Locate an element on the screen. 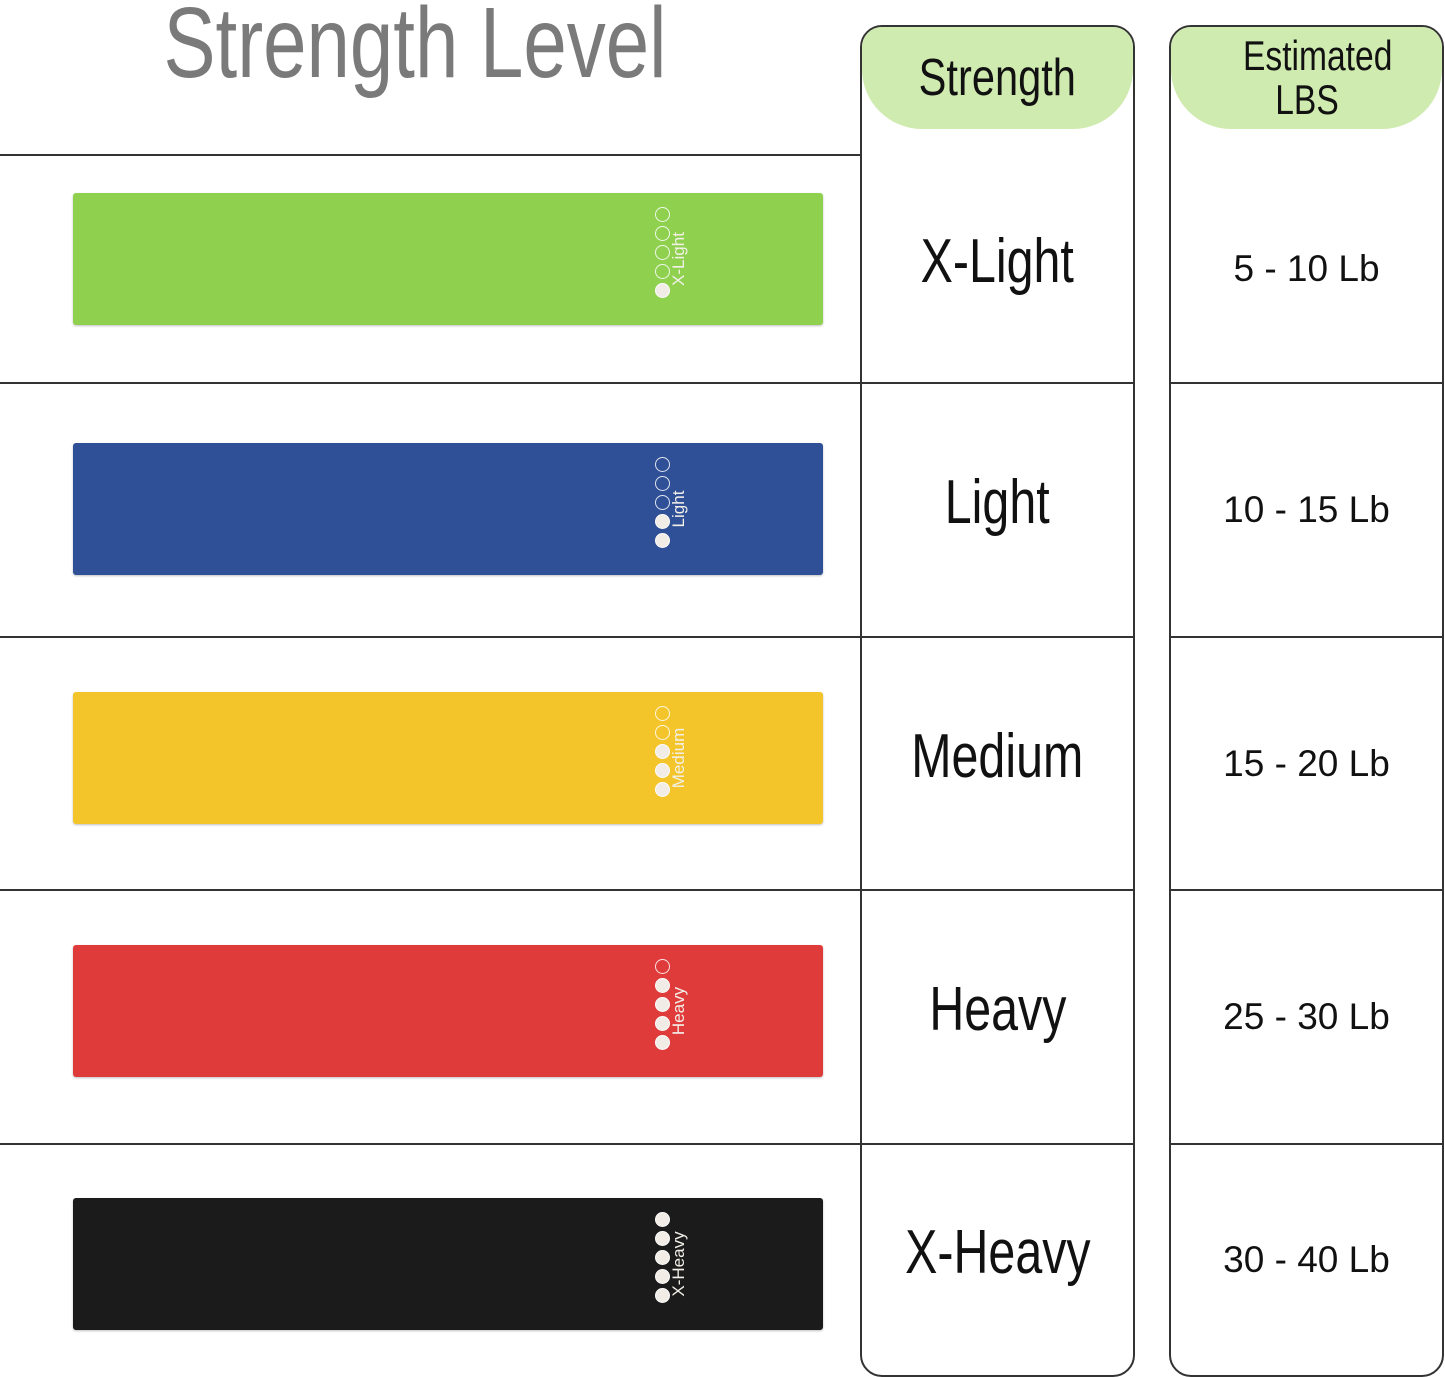 Image resolution: width=1445 pixels, height=1377 pixels. lbs-value: 30 - 40 Lb is located at coordinates (1306, 1259).